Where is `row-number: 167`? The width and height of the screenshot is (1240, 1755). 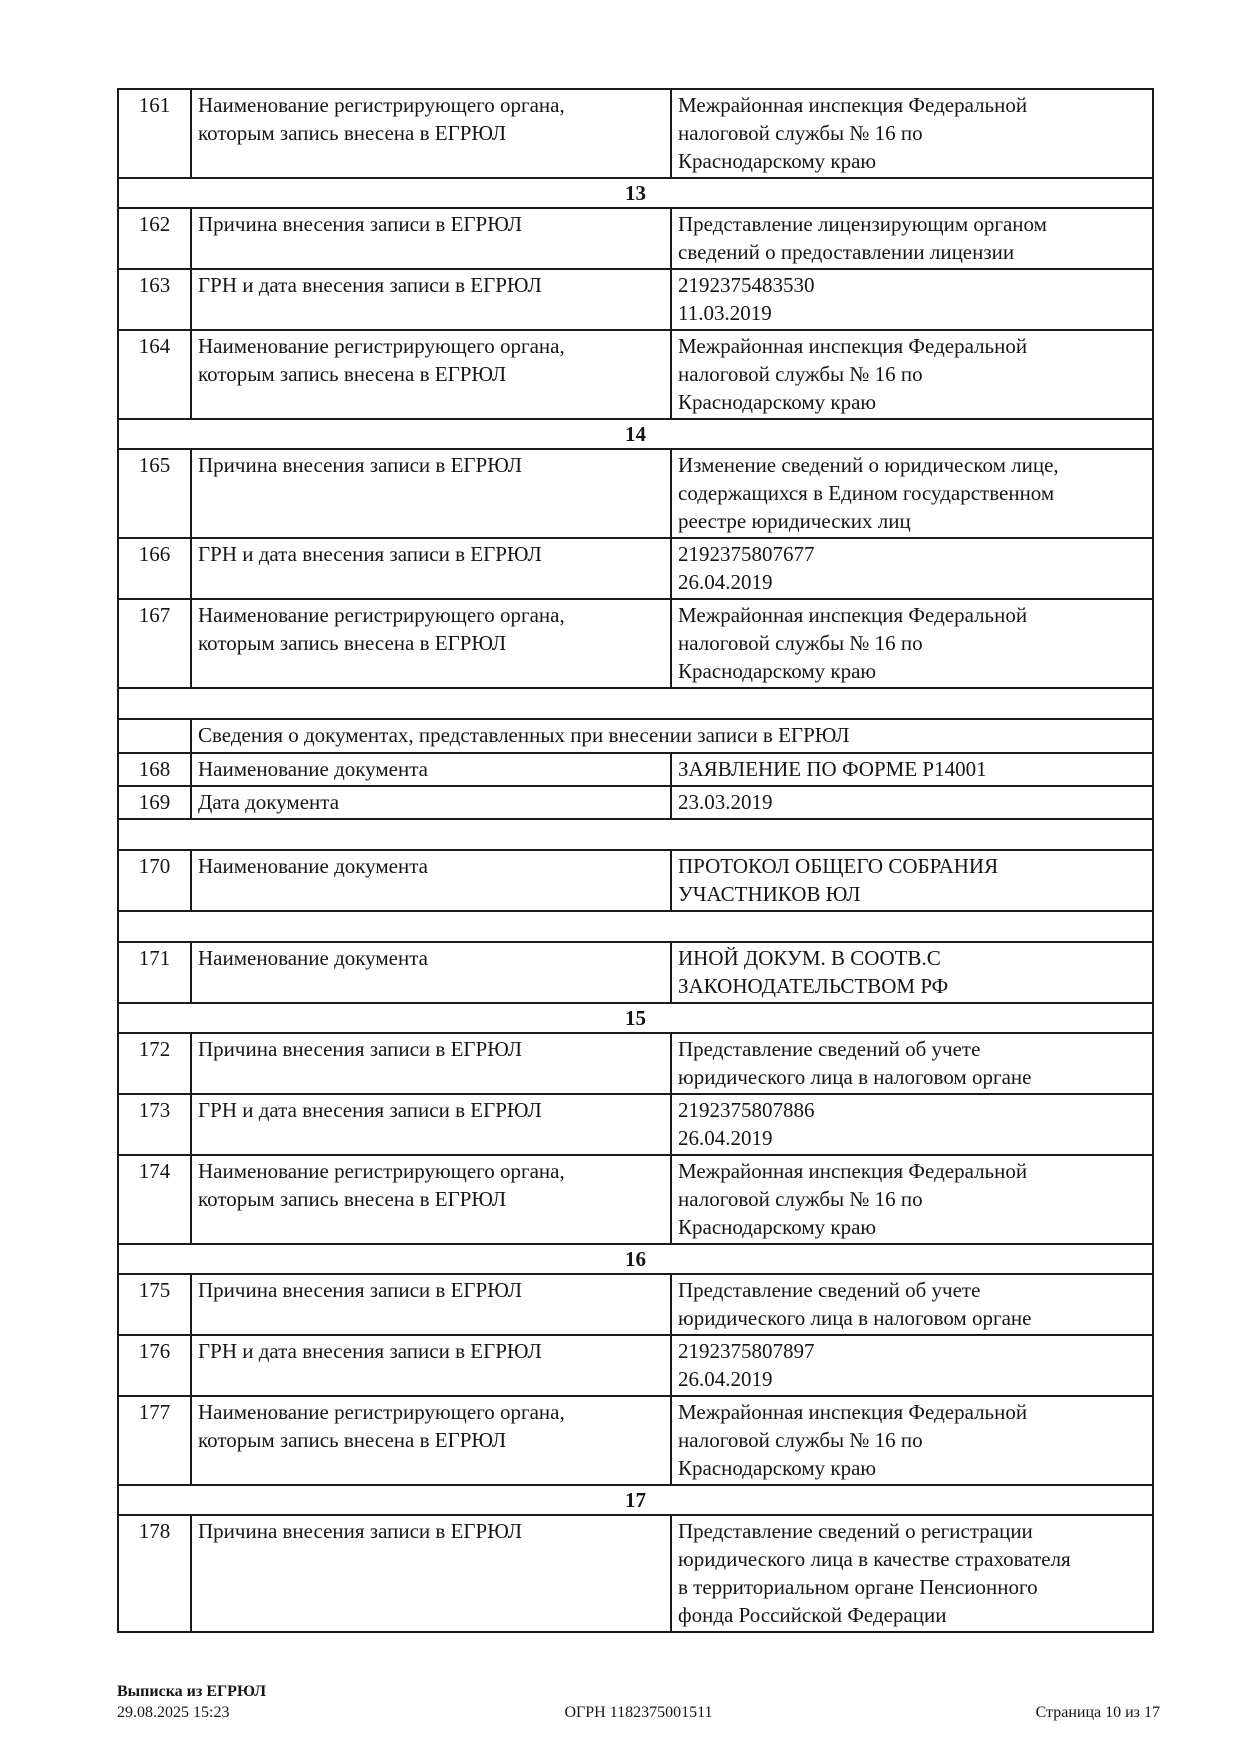
row-number: 167 is located at coordinates (154, 643).